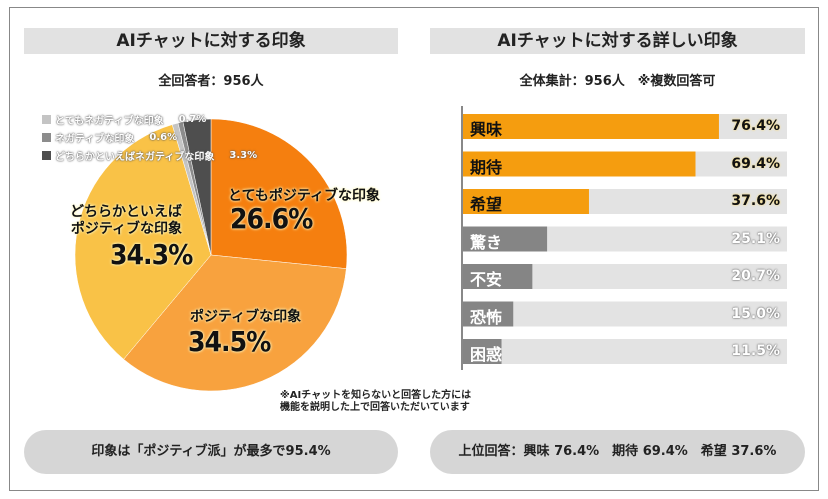 This screenshot has width=828, height=499. Describe the element at coordinates (755, 201) in the screenshot. I see `bar-value: 37.6%` at that location.